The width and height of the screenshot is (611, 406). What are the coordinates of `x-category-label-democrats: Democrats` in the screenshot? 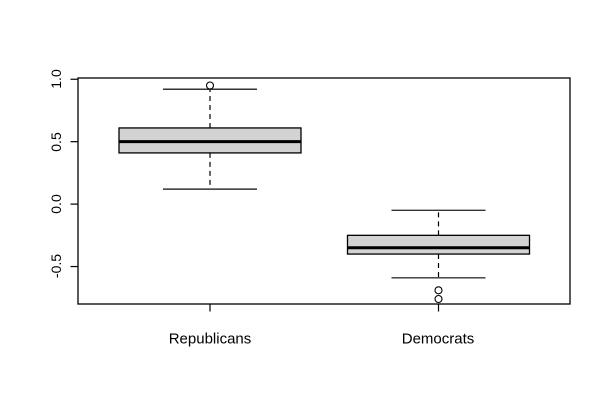 It's located at (438, 339).